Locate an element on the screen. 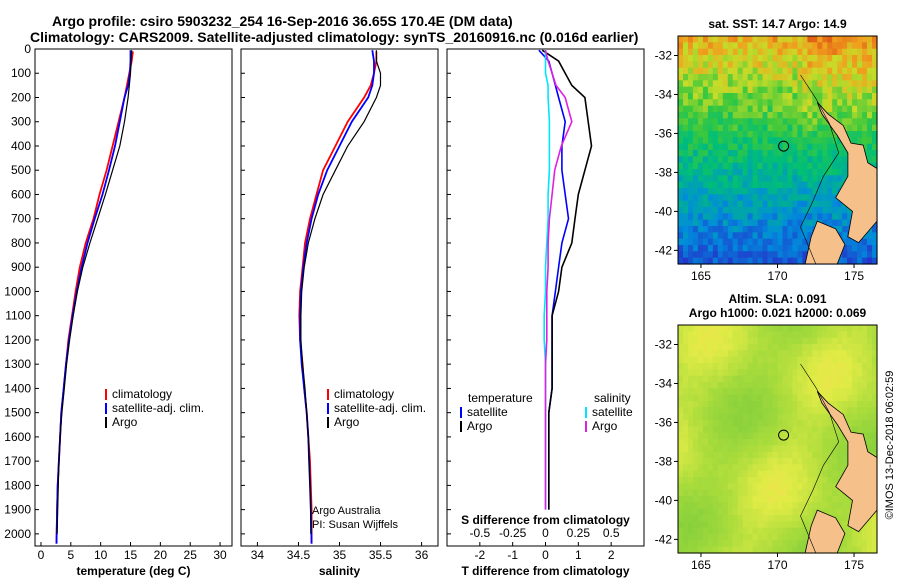 The height and width of the screenshot is (580, 900). legend-label: satellite-adj. clim. is located at coordinates (380, 408).